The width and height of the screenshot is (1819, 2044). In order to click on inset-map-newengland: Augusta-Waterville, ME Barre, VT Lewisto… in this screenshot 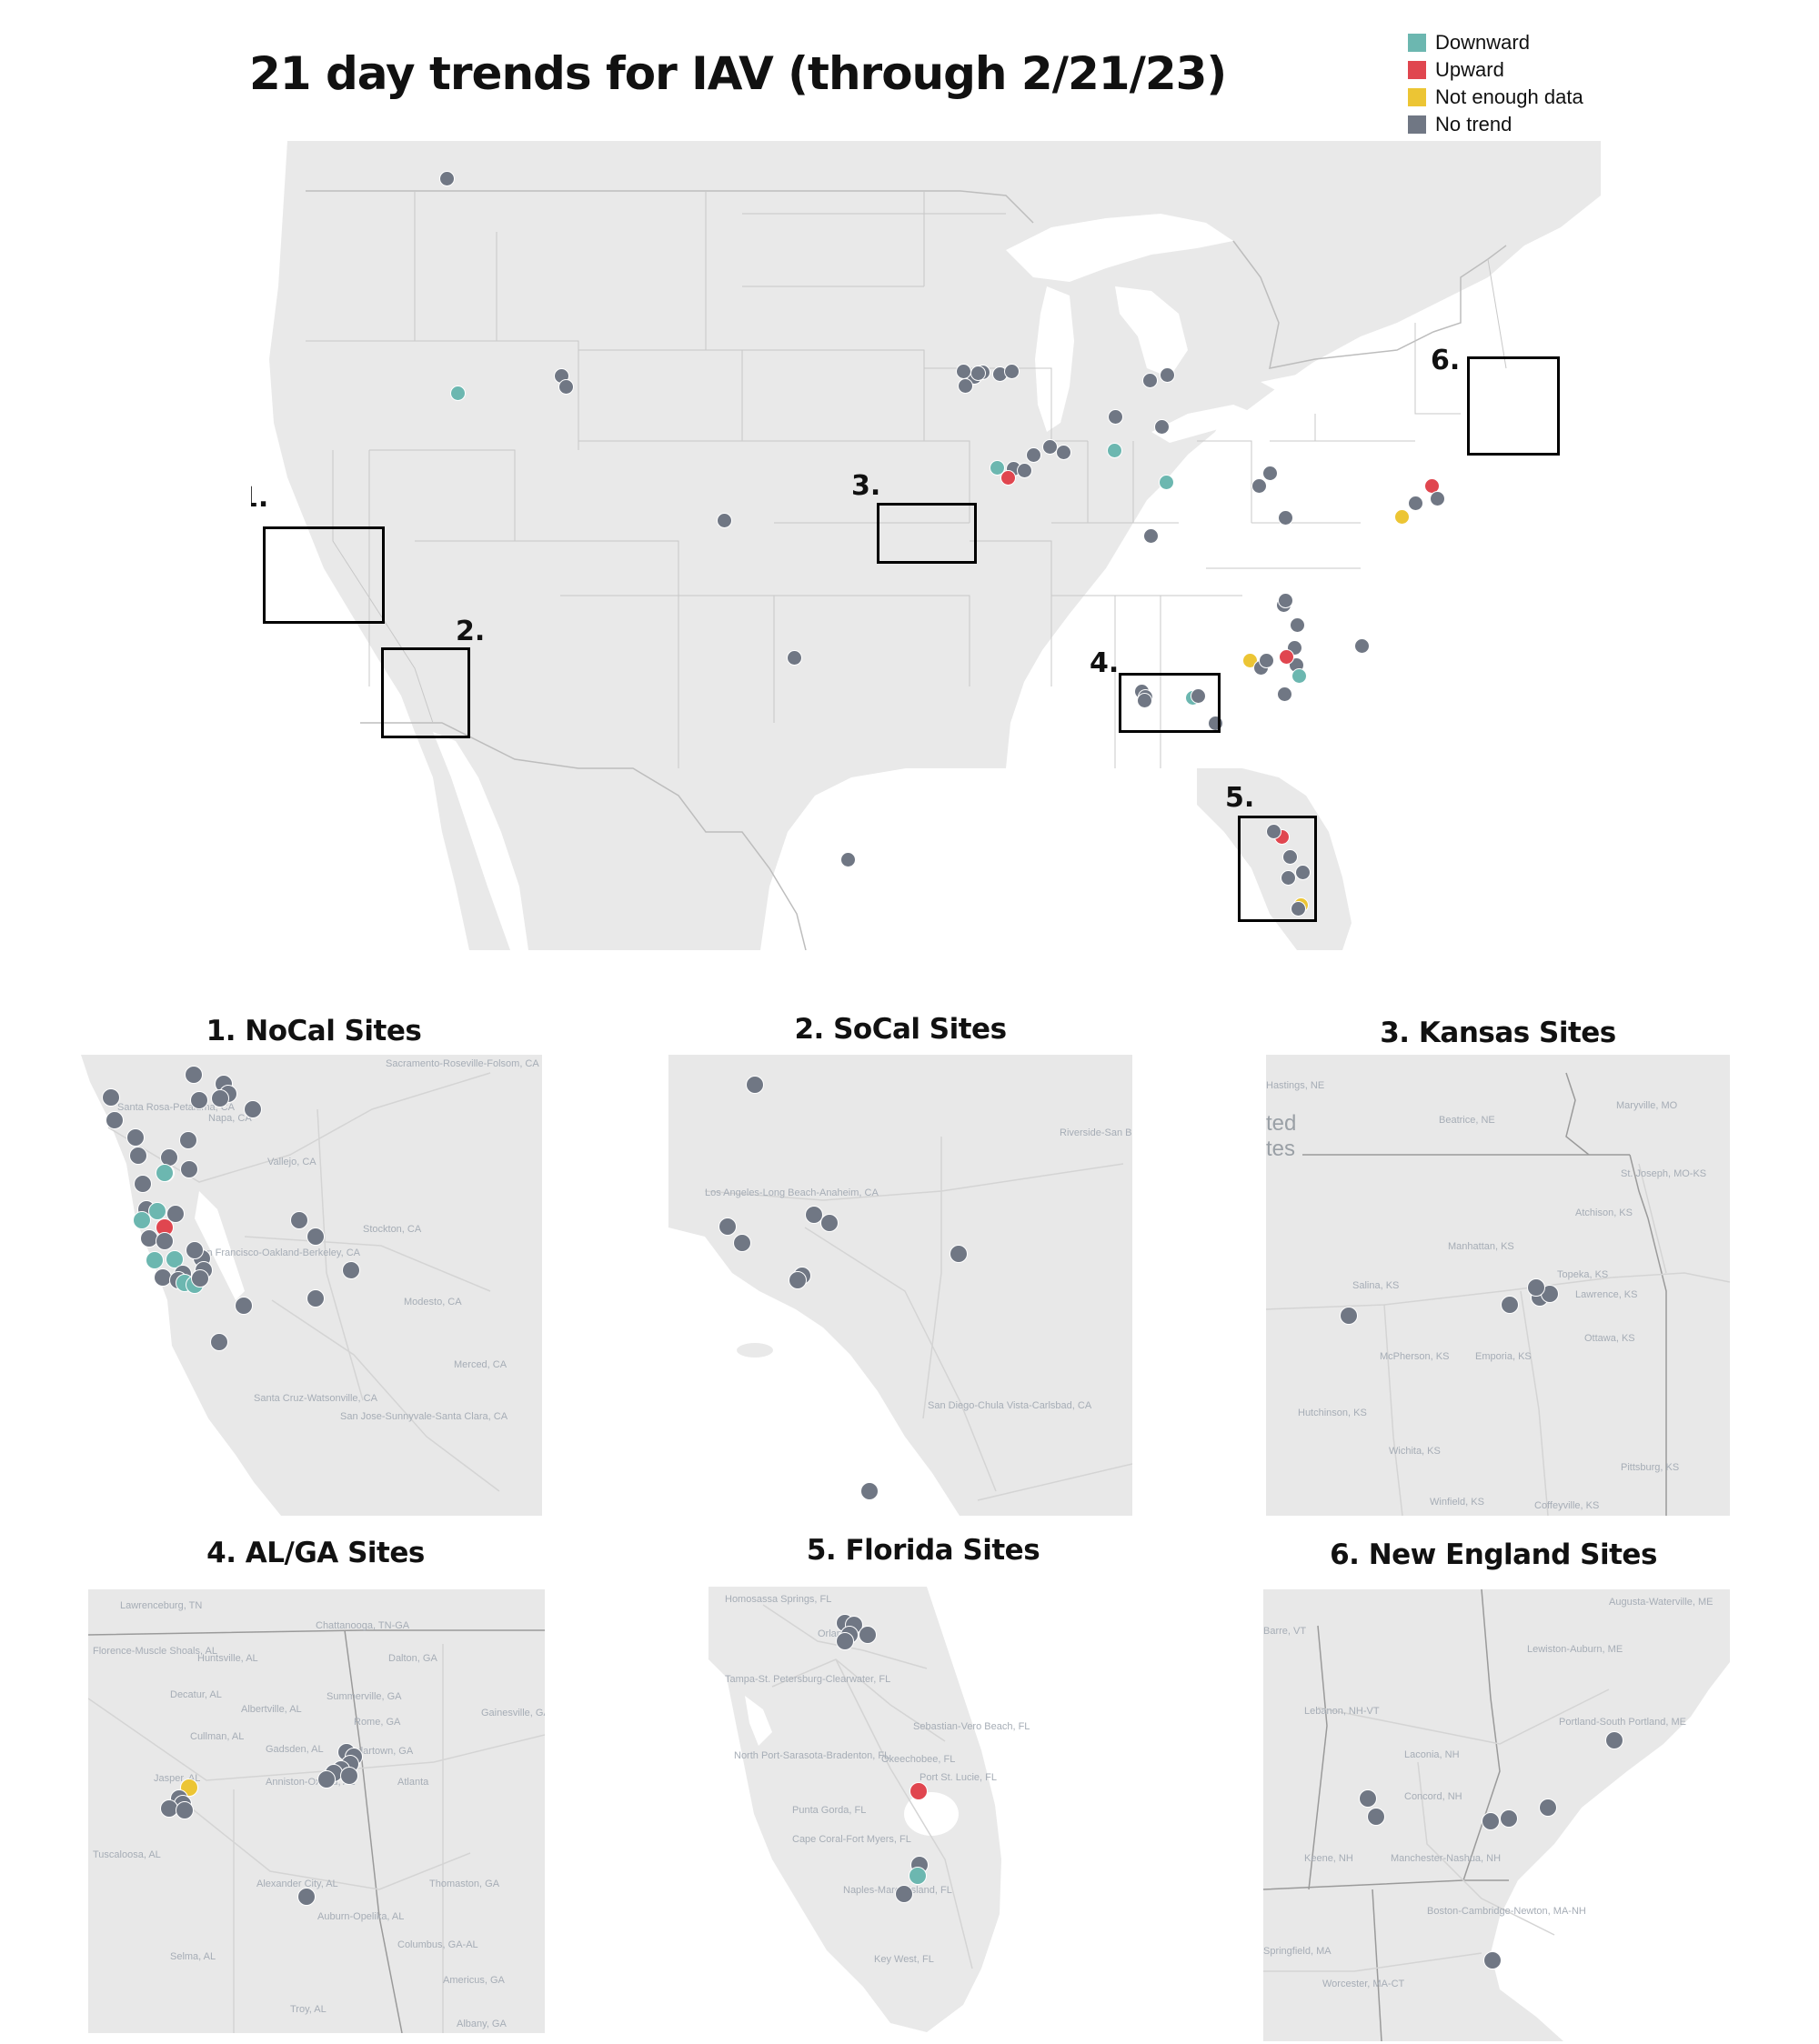, I will do `click(1496, 1815)`.